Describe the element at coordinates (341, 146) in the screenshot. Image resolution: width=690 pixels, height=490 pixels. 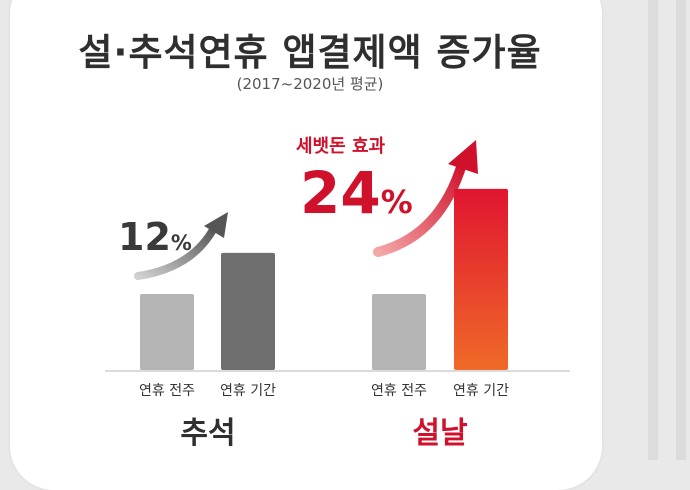
I see `seollal-annotation: 세뱃돈 효과` at that location.